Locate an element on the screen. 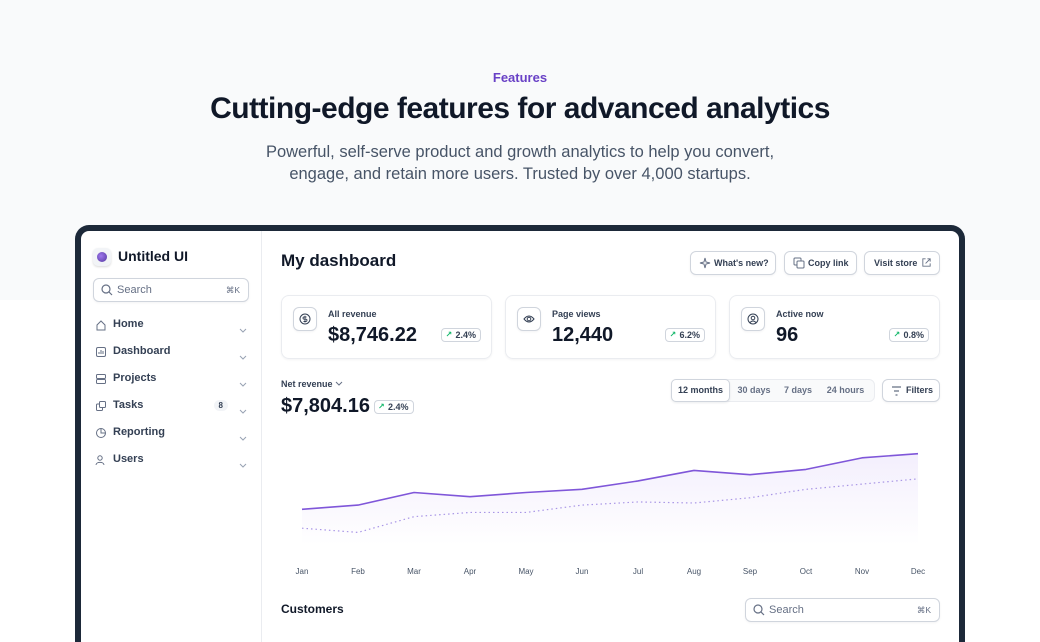  stat-card: All revenue $8,746.22 2.4% is located at coordinates (386, 327).